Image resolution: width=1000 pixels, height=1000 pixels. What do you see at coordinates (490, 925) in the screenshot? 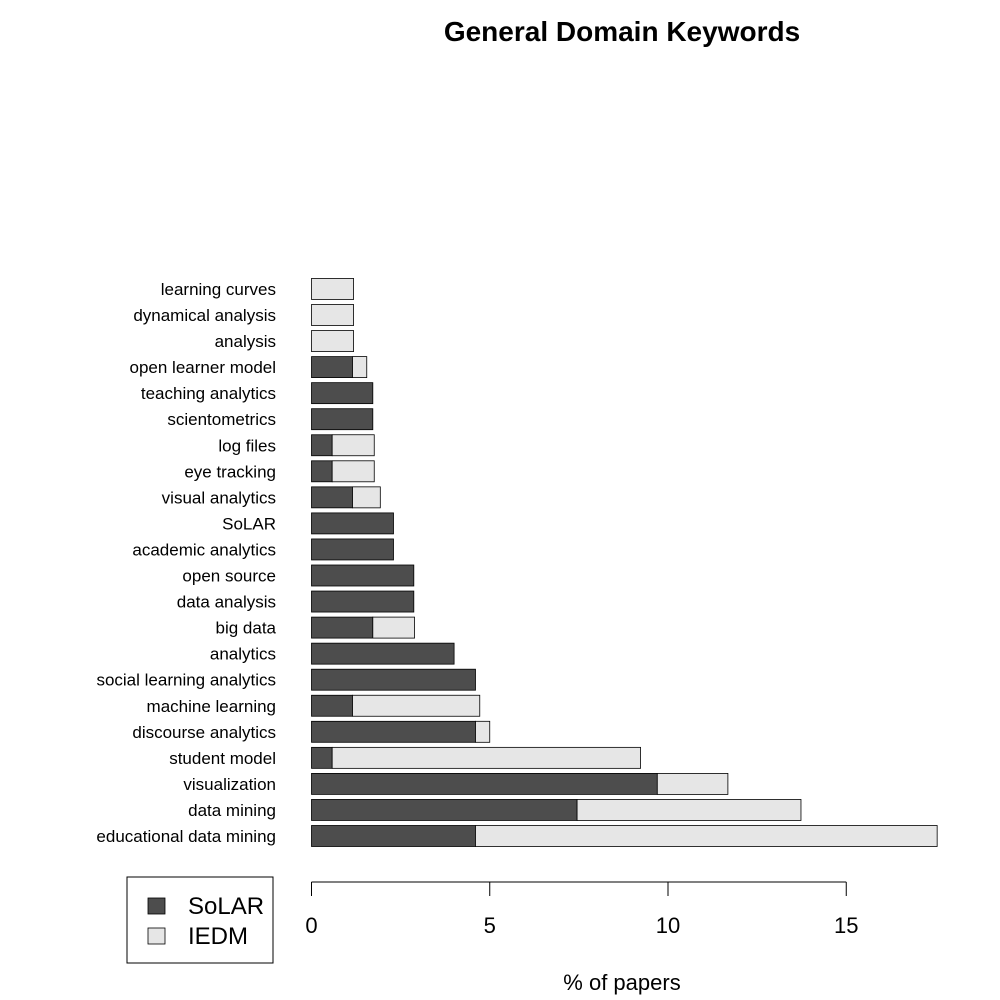
I see `x-tick-label: 5` at bounding box center [490, 925].